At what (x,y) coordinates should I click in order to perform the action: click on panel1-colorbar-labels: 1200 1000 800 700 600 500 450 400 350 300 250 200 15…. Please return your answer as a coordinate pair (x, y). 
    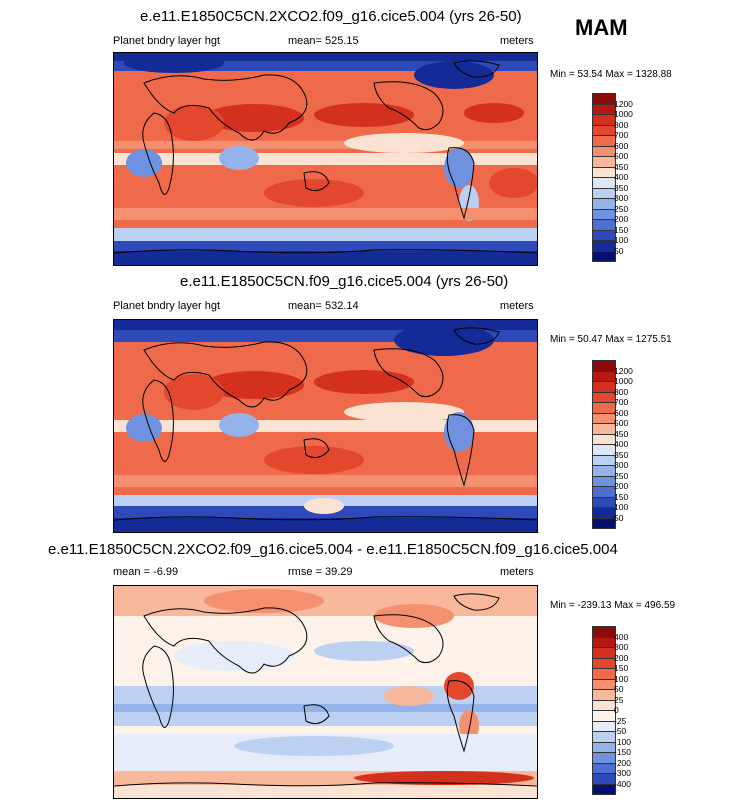
    Looking at the image, I should click on (634, 178).